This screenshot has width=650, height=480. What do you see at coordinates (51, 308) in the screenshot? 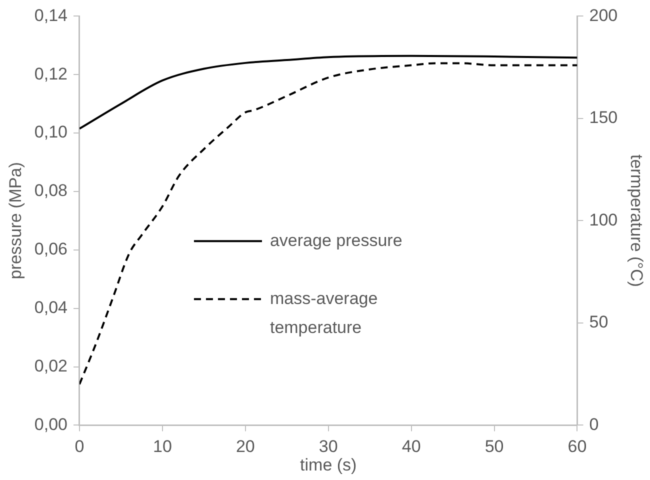
I see `y-tick-label: 0,04` at bounding box center [51, 308].